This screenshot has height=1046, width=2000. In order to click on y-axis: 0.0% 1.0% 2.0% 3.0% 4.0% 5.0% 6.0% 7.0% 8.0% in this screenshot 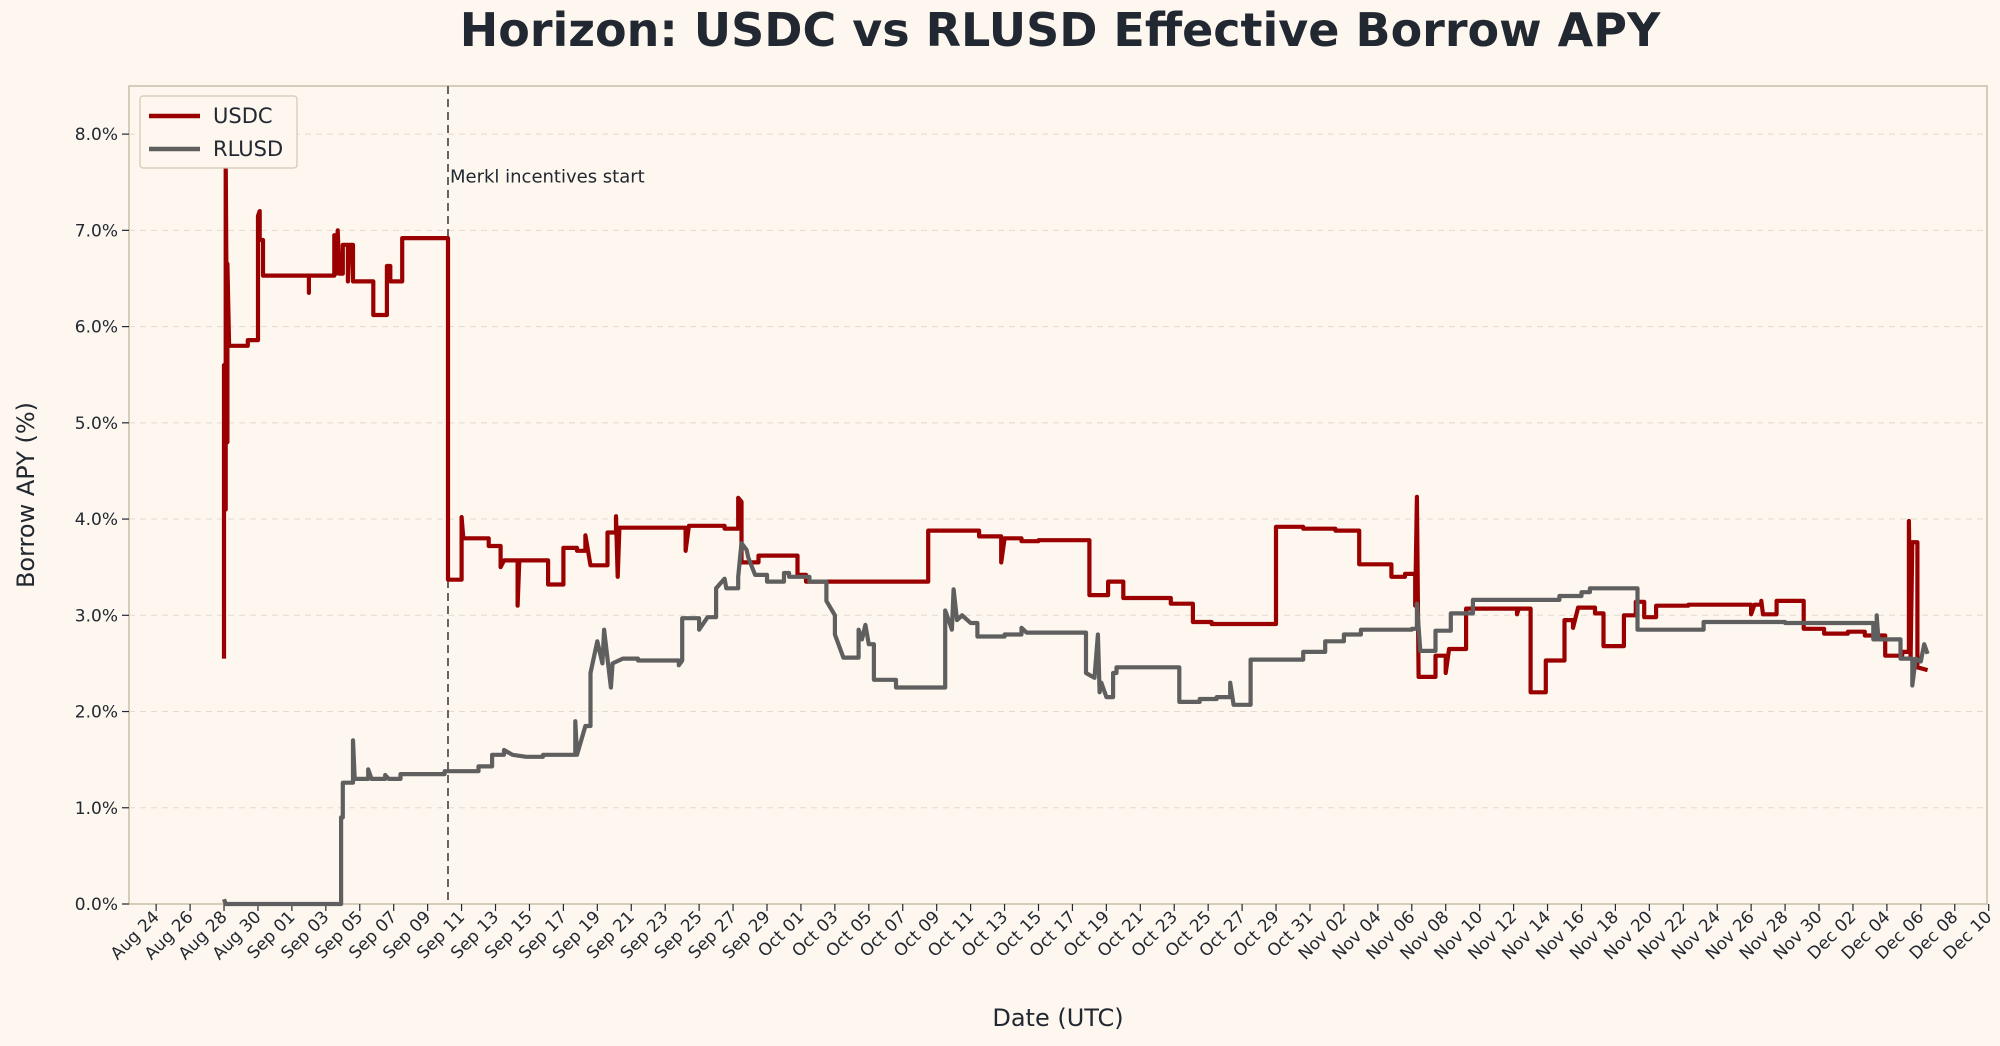, I will do `click(102, 520)`.